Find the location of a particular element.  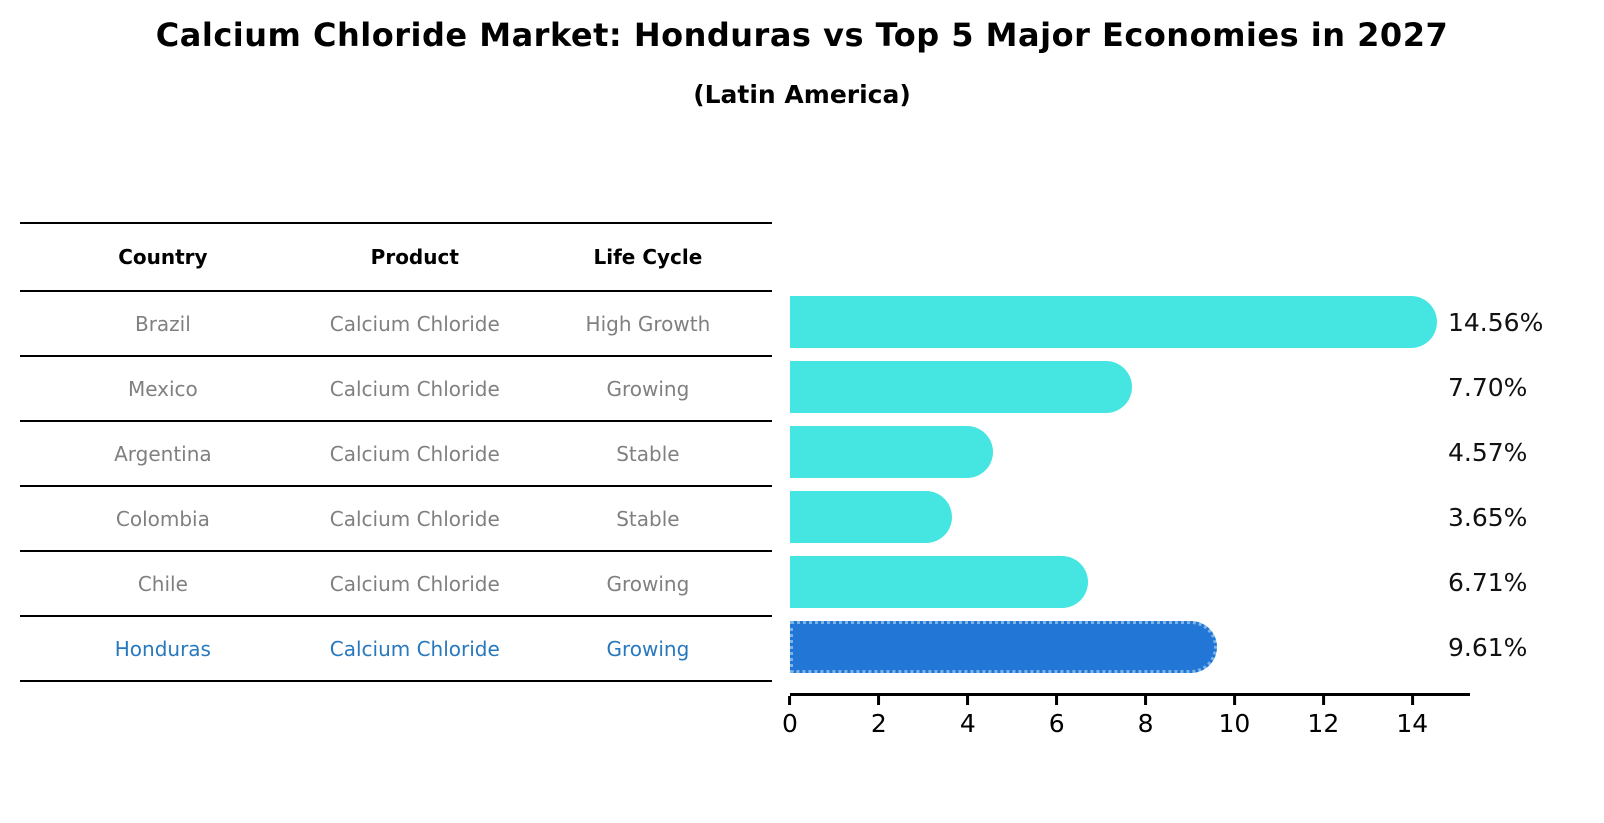

table-row-argentina: Argentina Calcium Chloride Stable is located at coordinates (396, 454).